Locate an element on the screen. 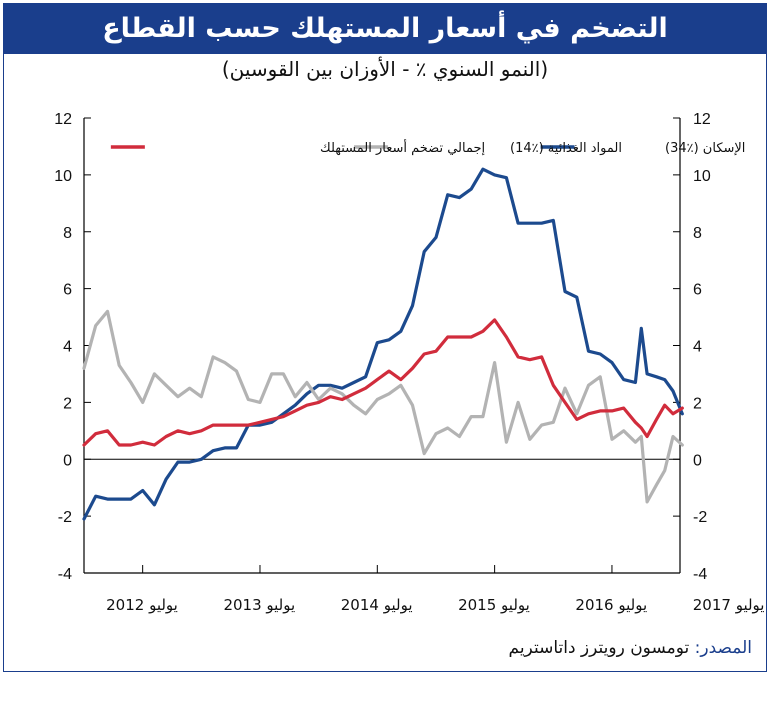  y-tick-label-left: 2 is located at coordinates (67, 403).